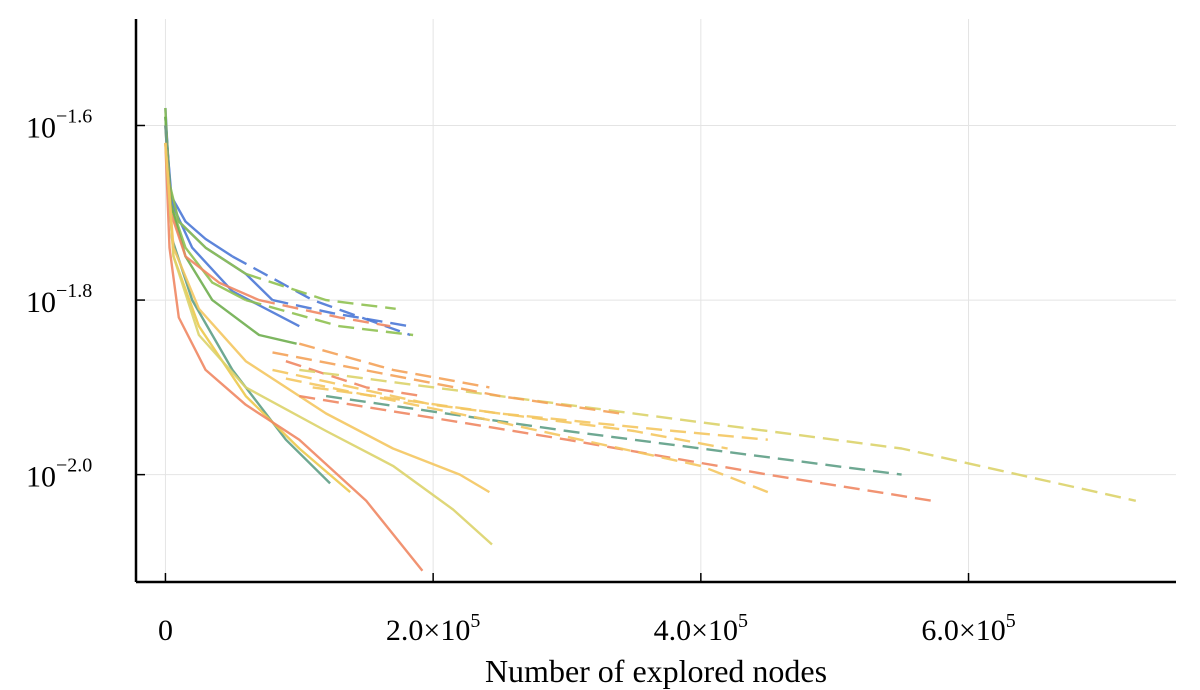  What do you see at coordinates (59, 474) in the screenshot?
I see `y-tick-label: 10−2.0` at bounding box center [59, 474].